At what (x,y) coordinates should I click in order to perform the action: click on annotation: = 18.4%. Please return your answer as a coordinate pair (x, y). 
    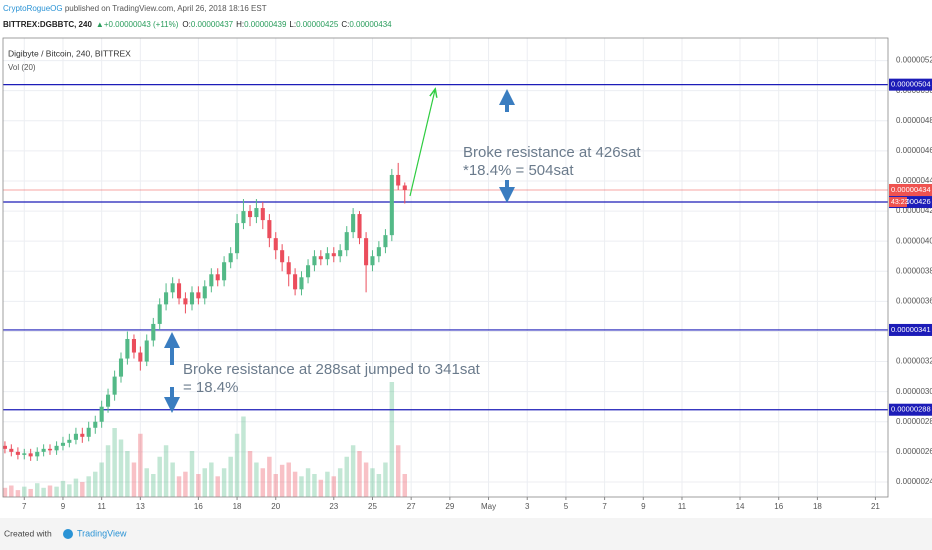
    Looking at the image, I should click on (210, 387).